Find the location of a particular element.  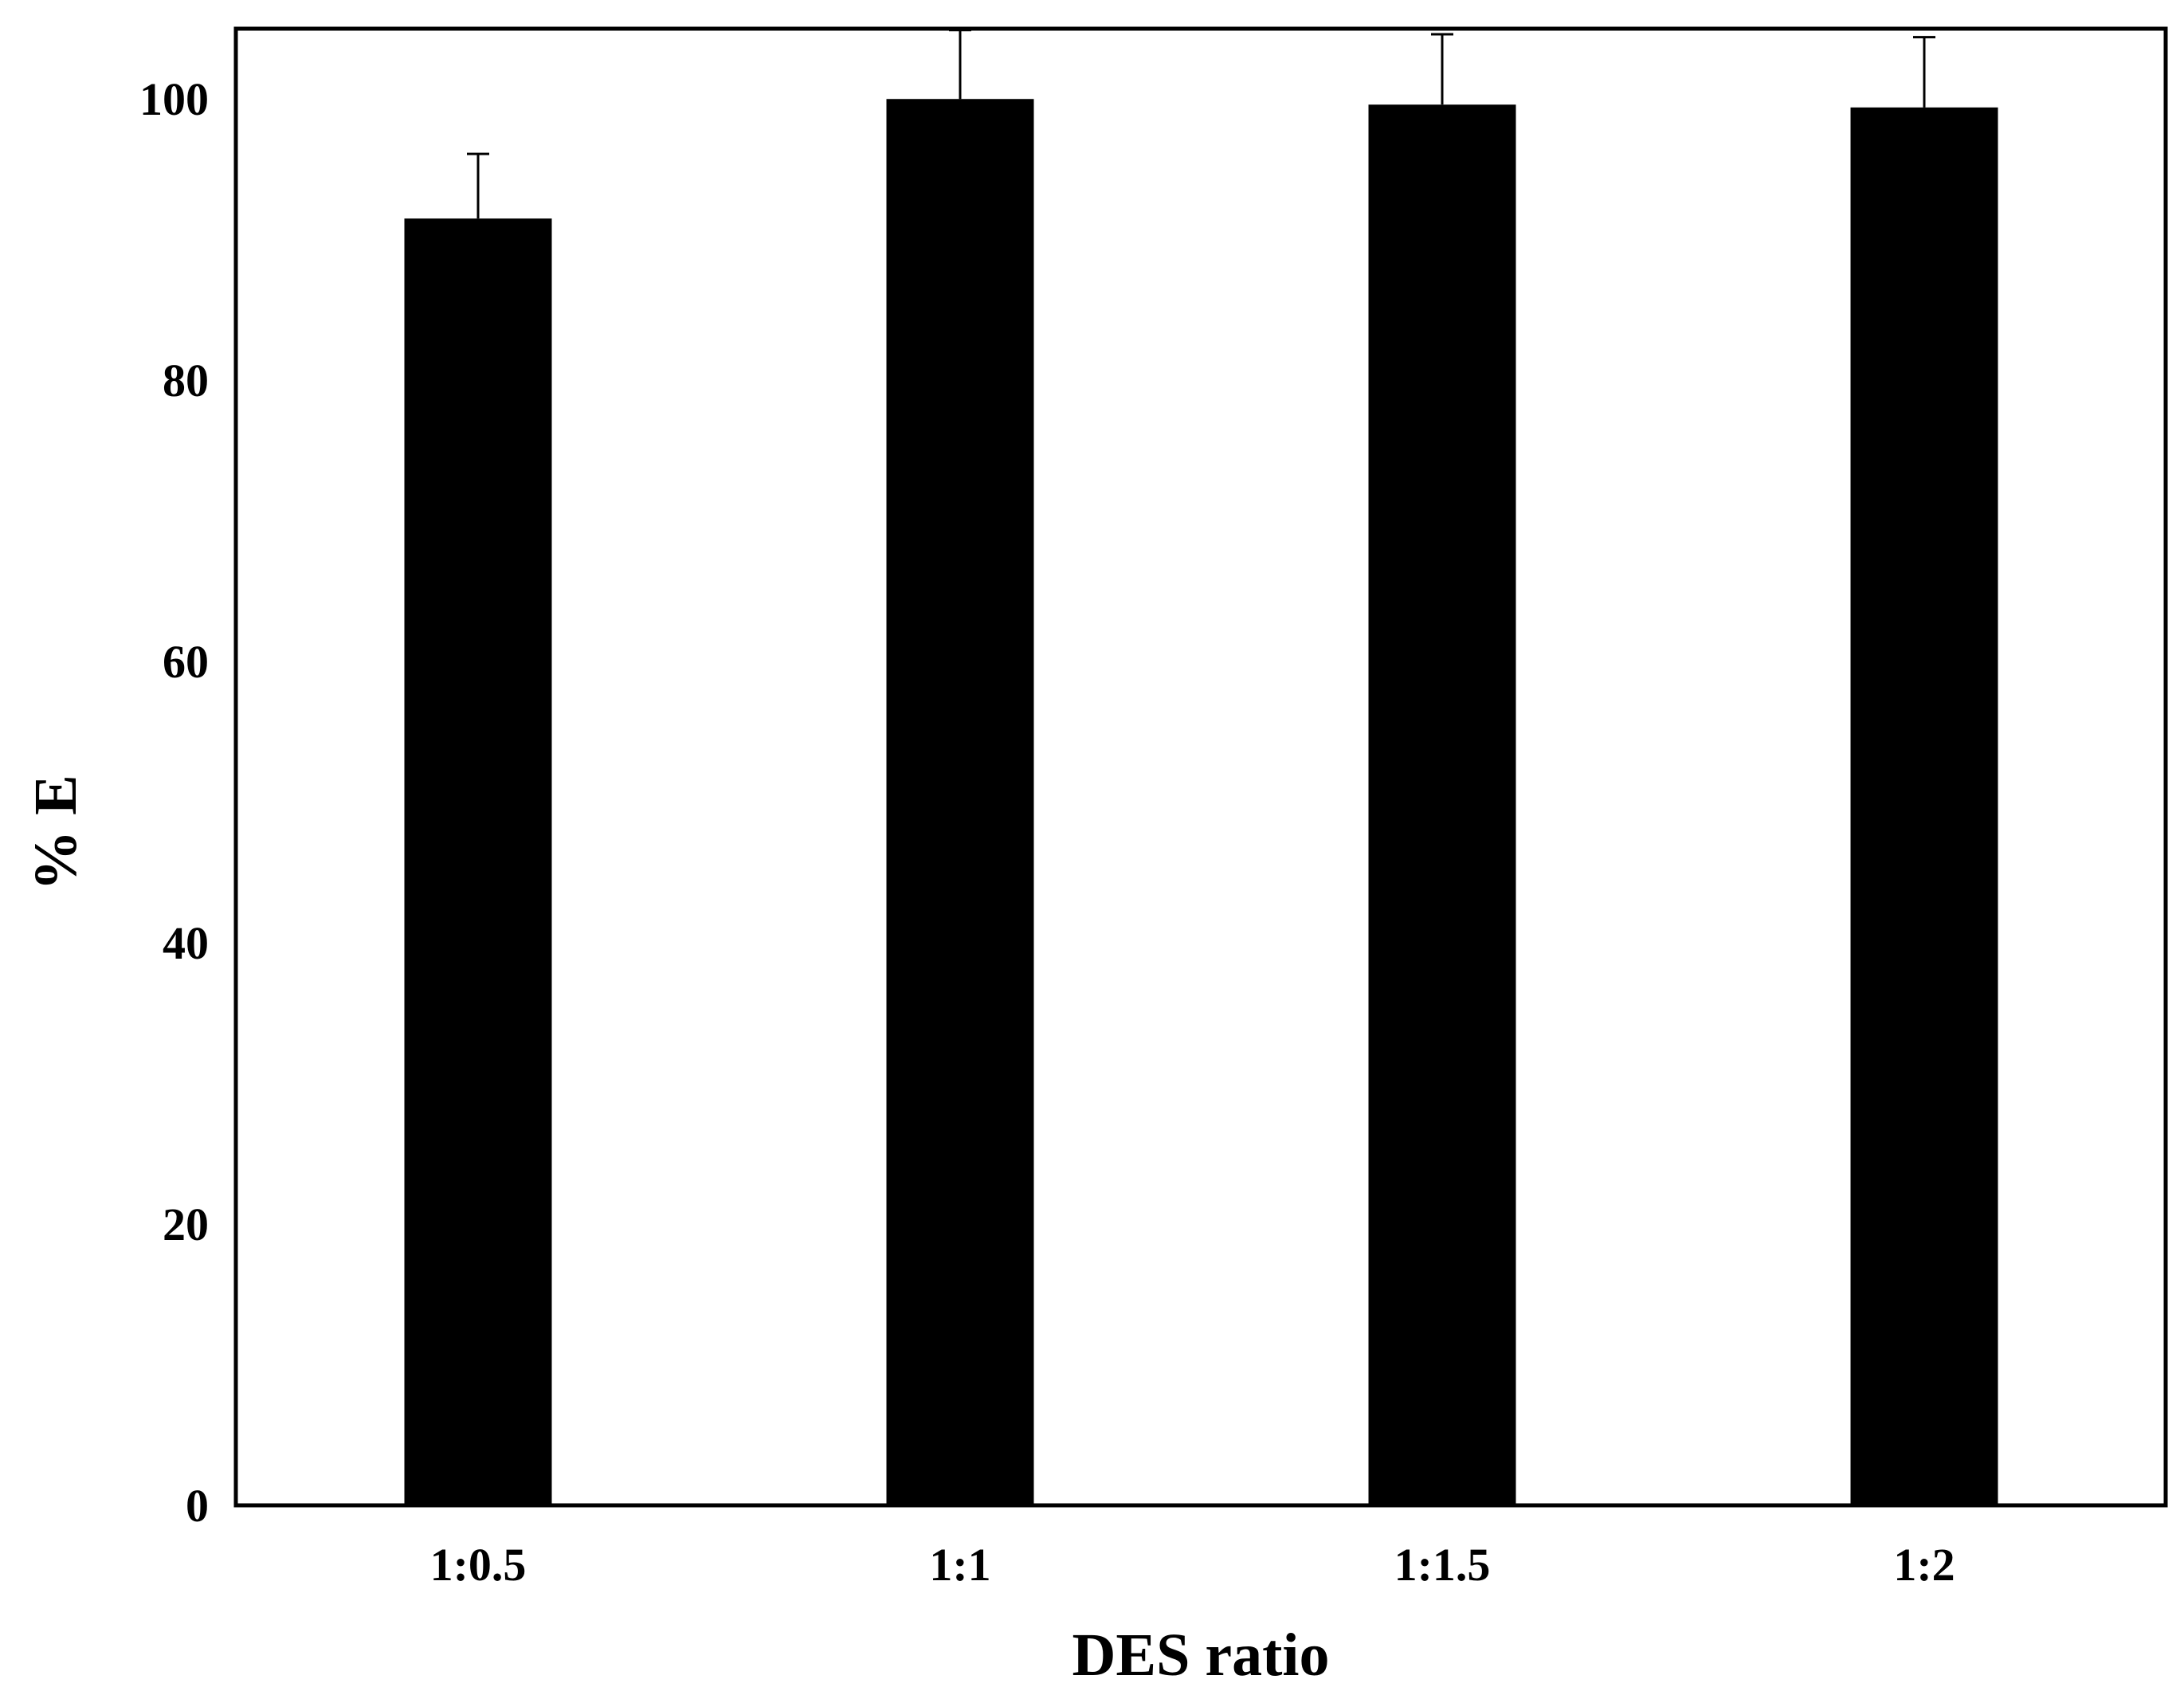

y-tick-label: 20 is located at coordinates (186, 1224).